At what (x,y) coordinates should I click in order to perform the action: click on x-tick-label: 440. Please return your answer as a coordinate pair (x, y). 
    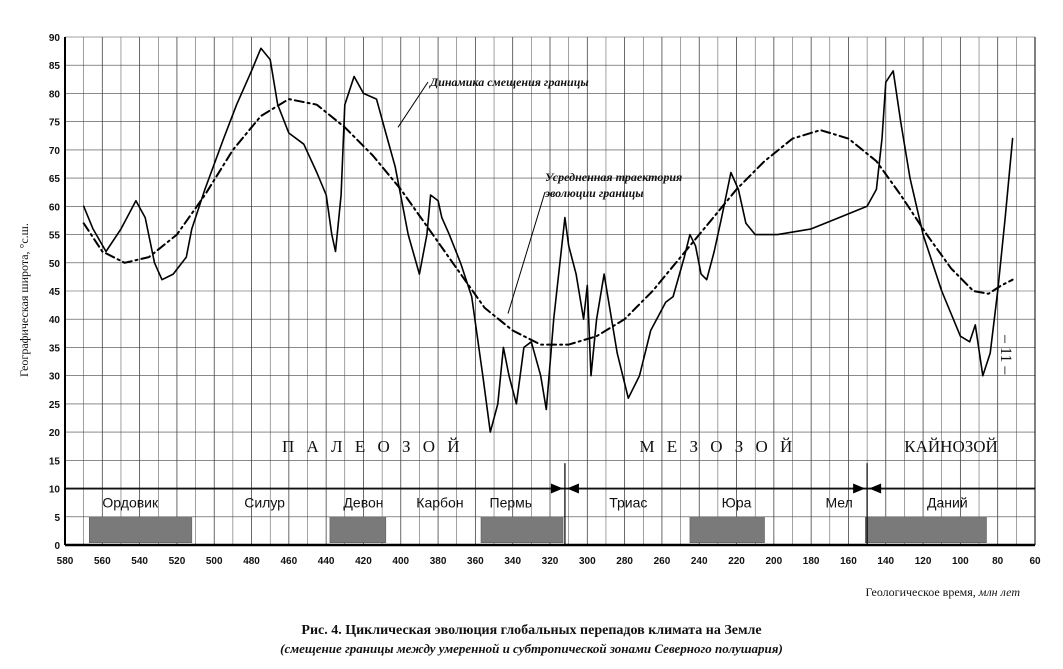
    Looking at the image, I should click on (326, 561).